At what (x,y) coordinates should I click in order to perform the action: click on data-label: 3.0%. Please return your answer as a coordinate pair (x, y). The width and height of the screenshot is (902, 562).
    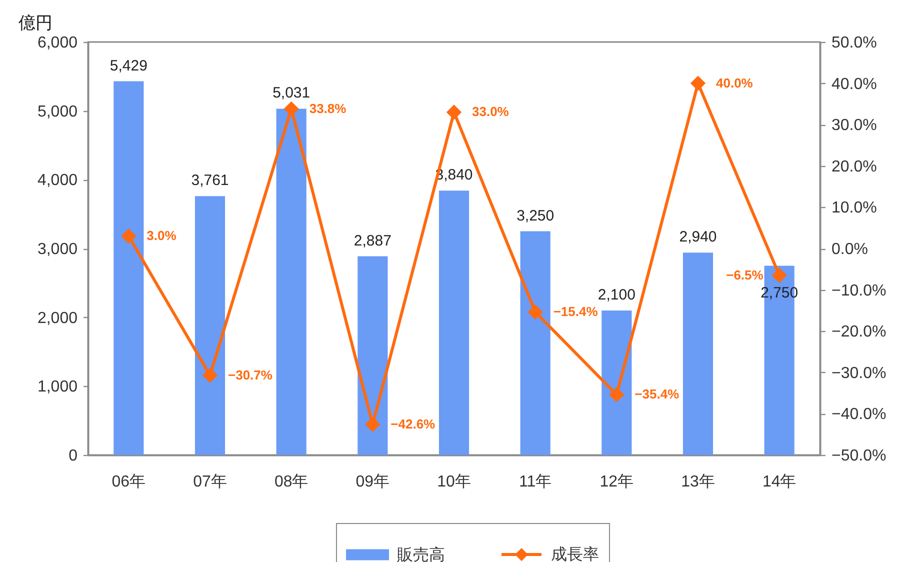
    Looking at the image, I should click on (161, 236).